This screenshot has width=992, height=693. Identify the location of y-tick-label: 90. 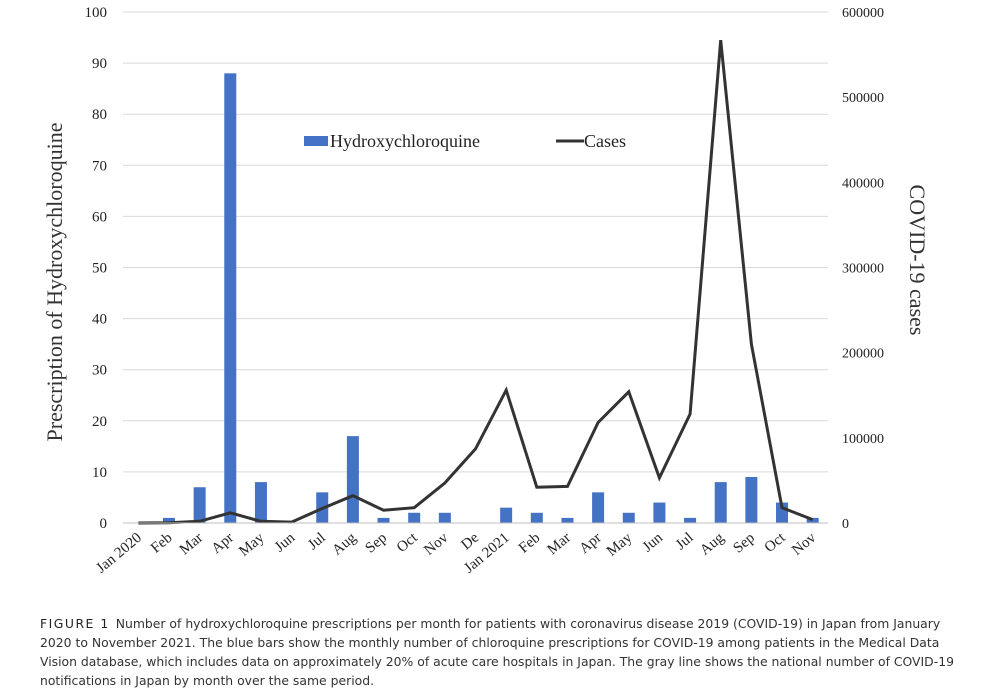
(99, 64).